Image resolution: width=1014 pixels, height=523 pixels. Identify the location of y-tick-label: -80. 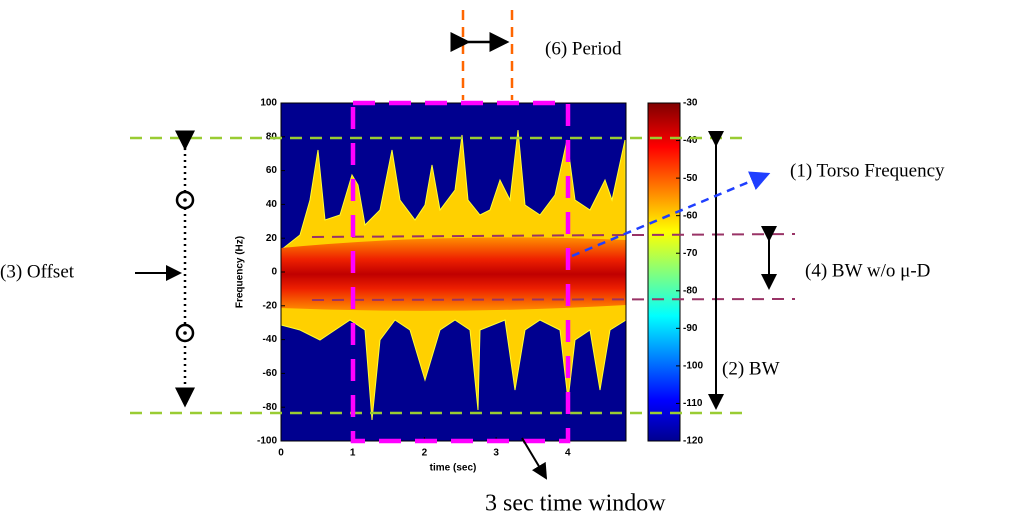
(270, 407).